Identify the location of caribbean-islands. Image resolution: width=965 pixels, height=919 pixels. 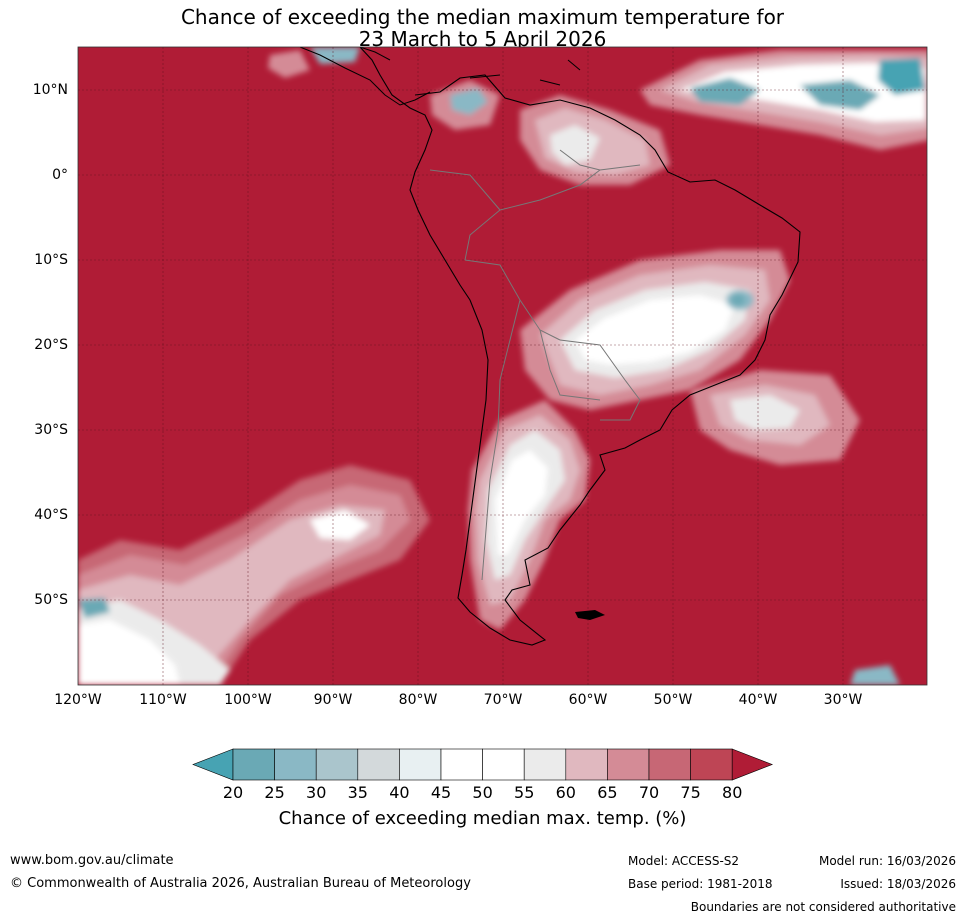
(525, 72).